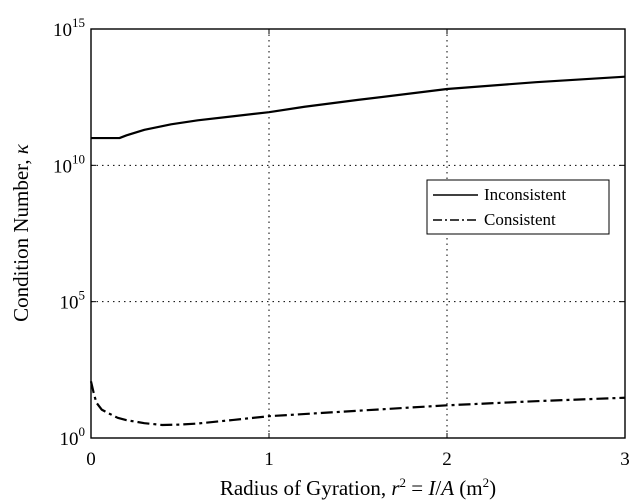 The height and width of the screenshot is (504, 630). I want to click on legend-box, so click(518, 207).